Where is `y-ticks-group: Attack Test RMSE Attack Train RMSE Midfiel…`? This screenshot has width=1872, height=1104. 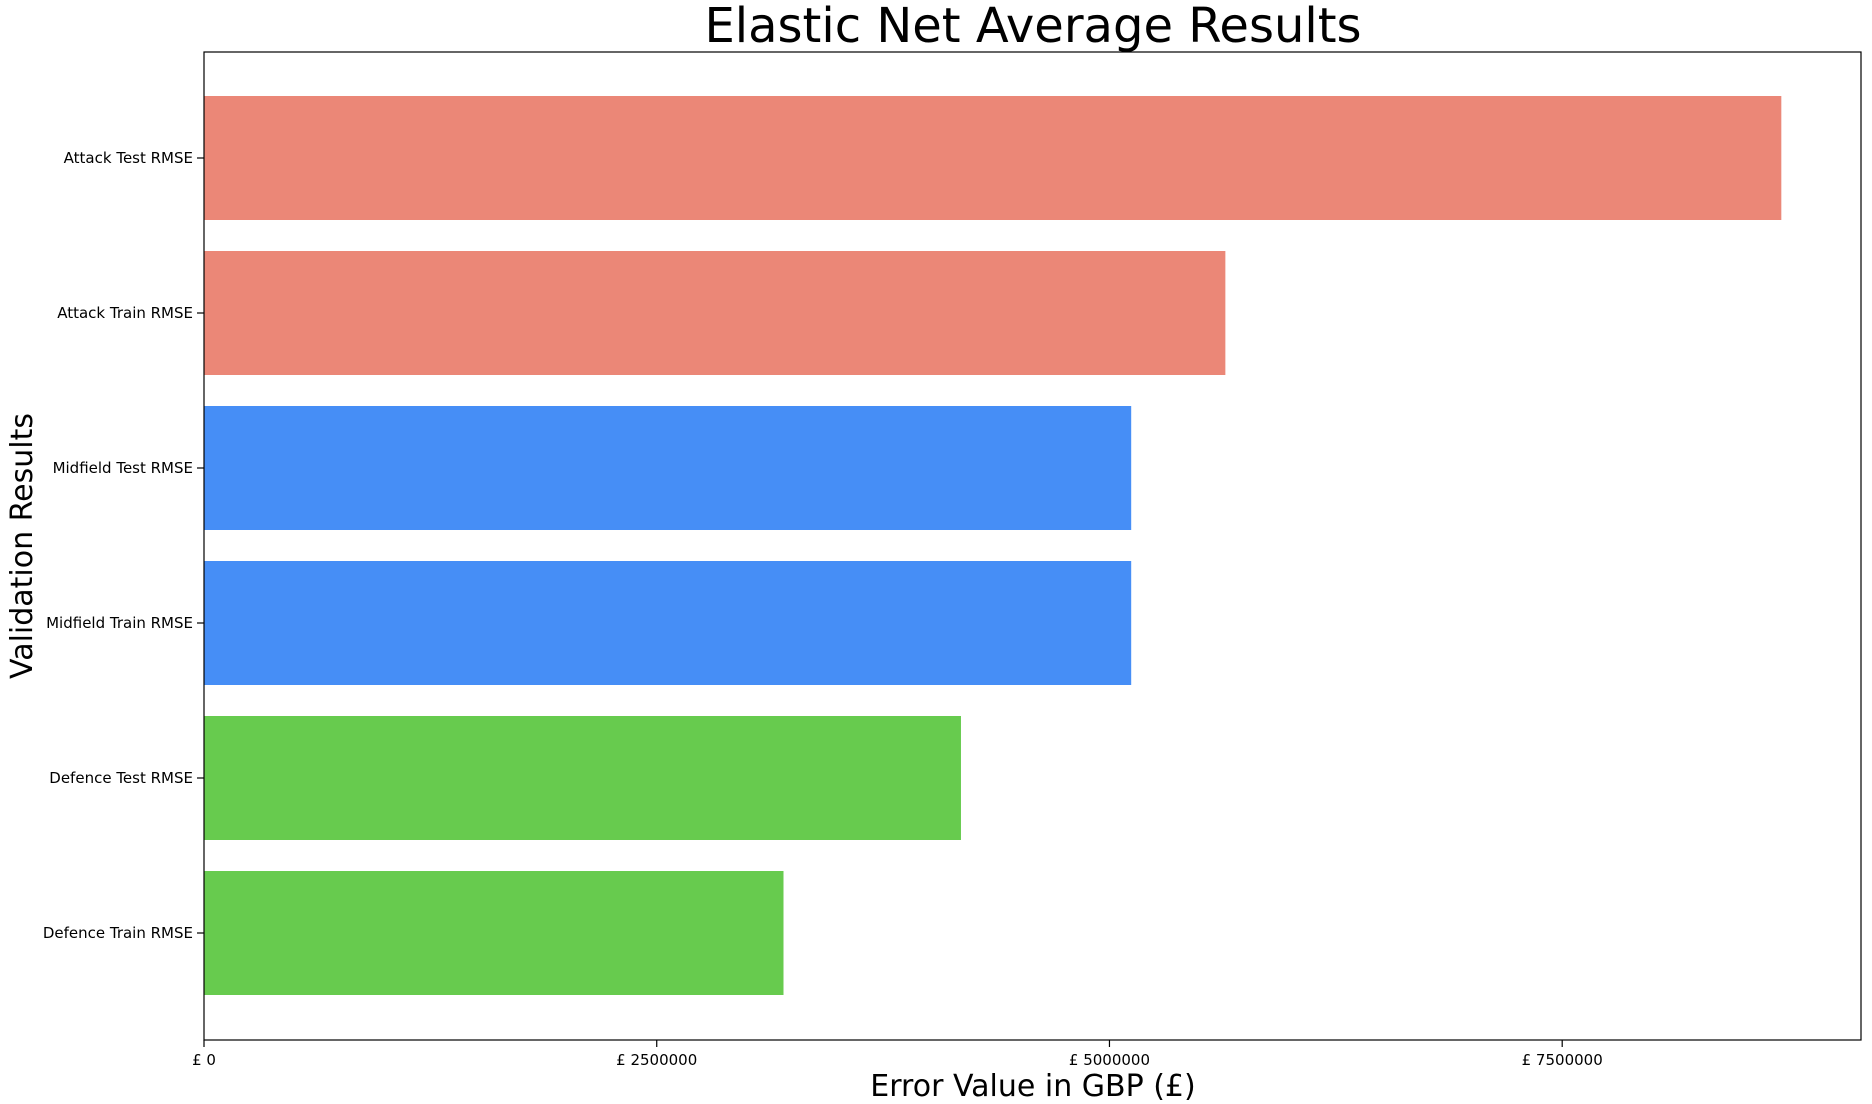
y-ticks-group: Attack Test RMSE Attack Train RMSE Midfiel… is located at coordinates (123, 545).